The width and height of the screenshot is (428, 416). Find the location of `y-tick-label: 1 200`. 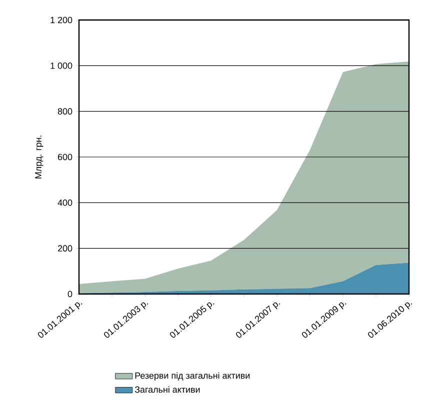

y-tick-label: 1 200 is located at coordinates (61, 20).